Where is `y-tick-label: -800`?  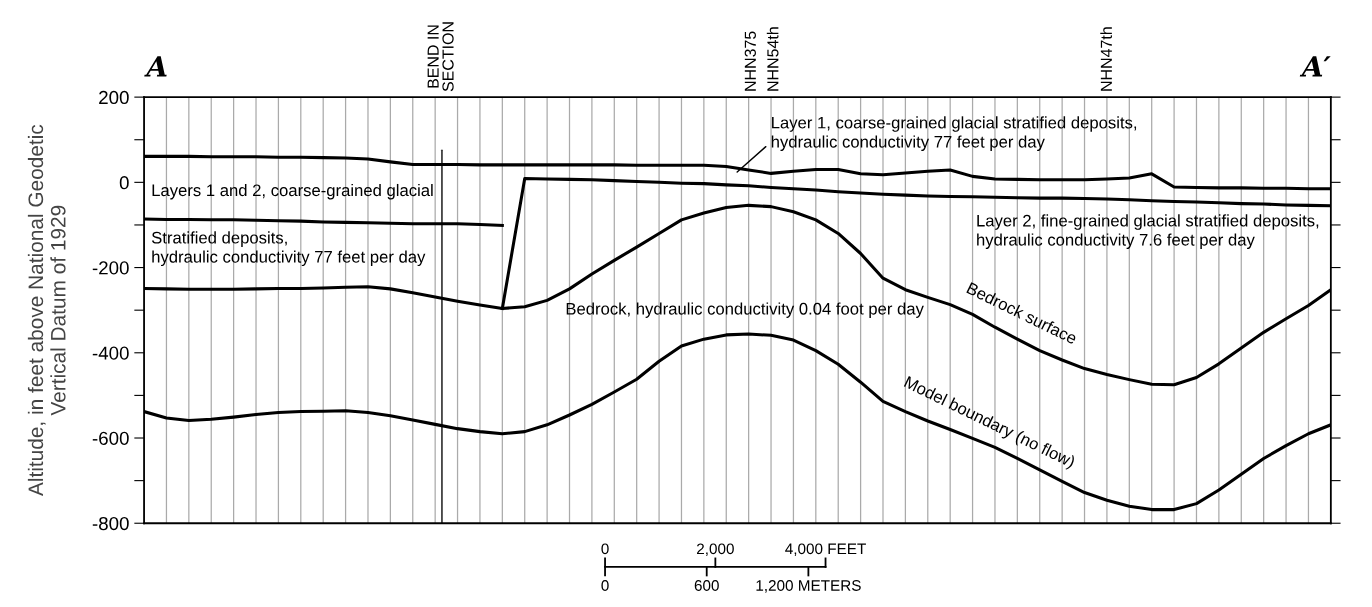 y-tick-label: -800 is located at coordinates (110, 523).